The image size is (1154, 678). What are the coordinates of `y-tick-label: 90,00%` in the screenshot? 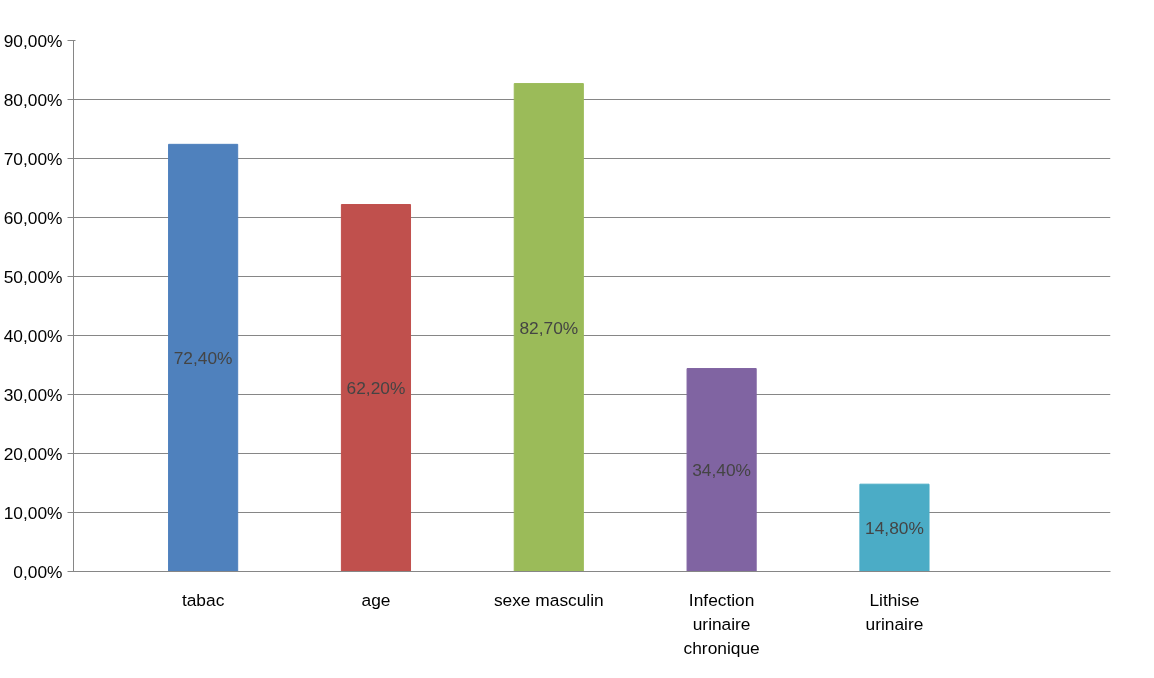 It's located at (33, 40).